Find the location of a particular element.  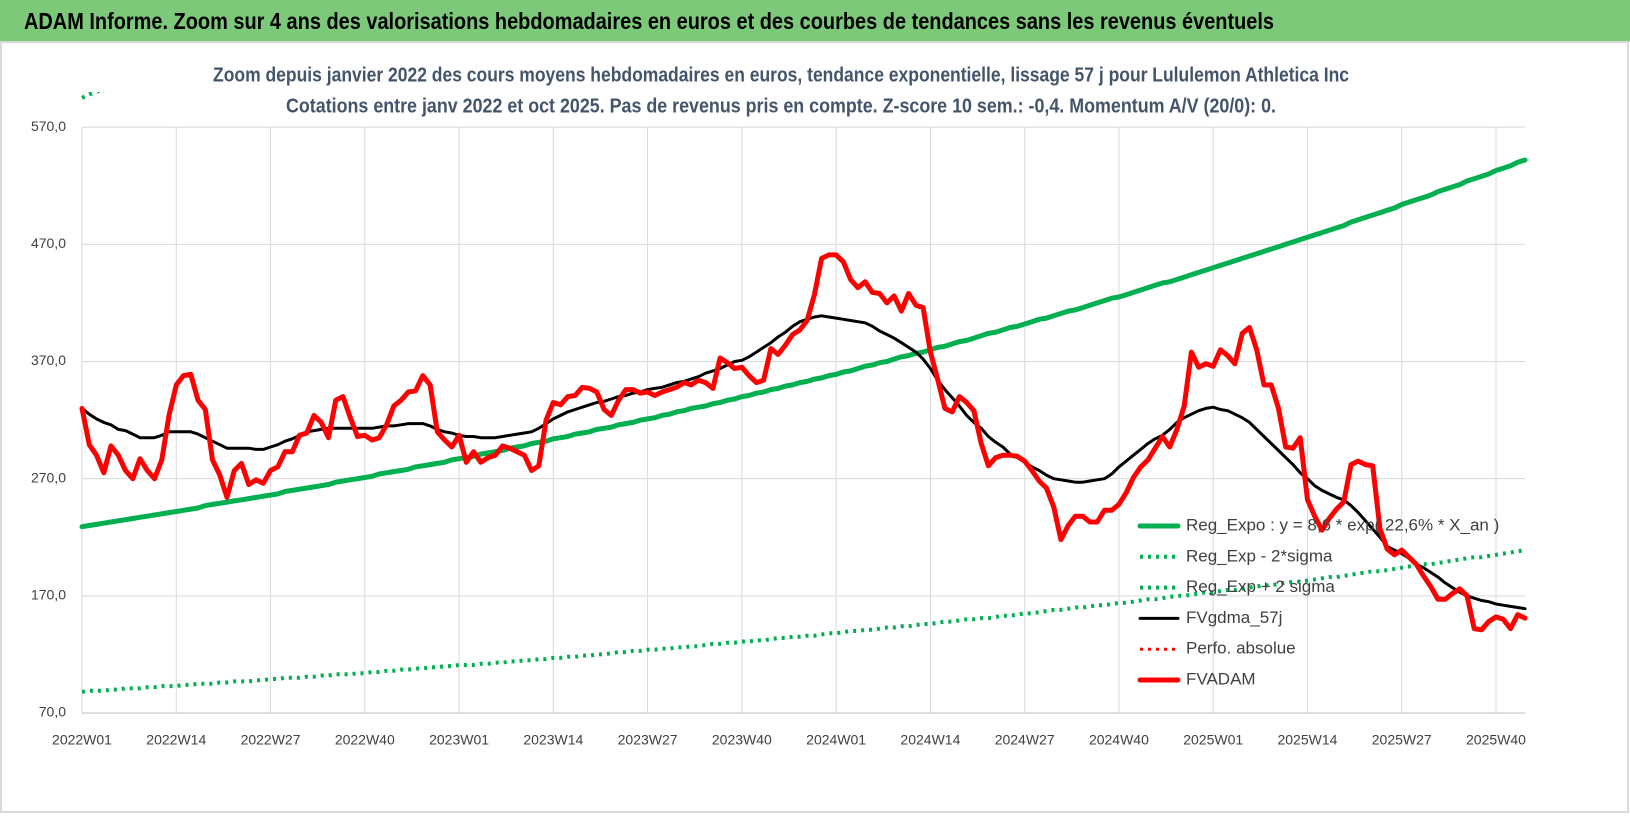

y-tick-label: 170,0 is located at coordinates (48, 595).